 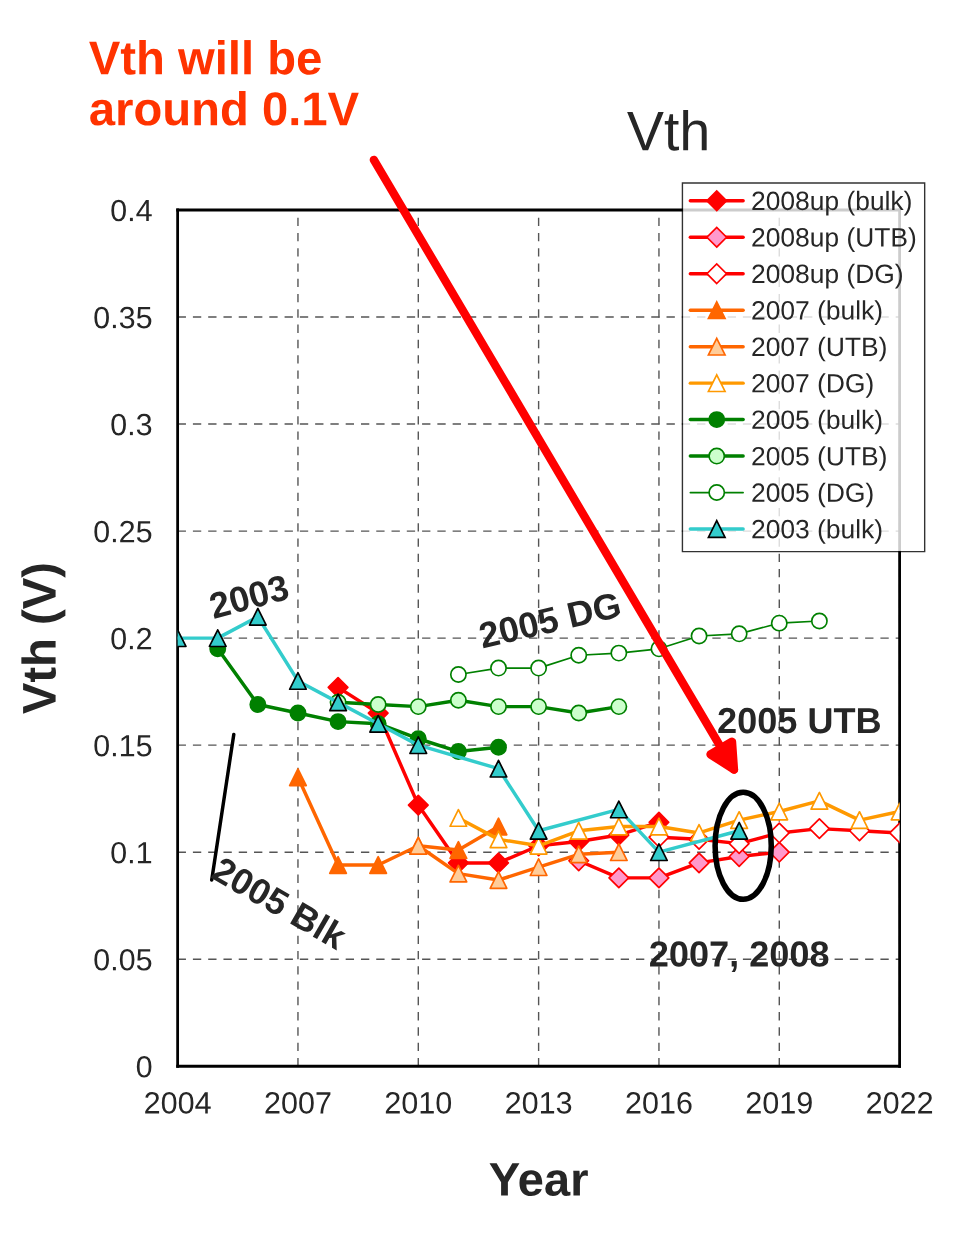 I want to click on text: Vth will be around 0.1V, so click(x=224, y=83).